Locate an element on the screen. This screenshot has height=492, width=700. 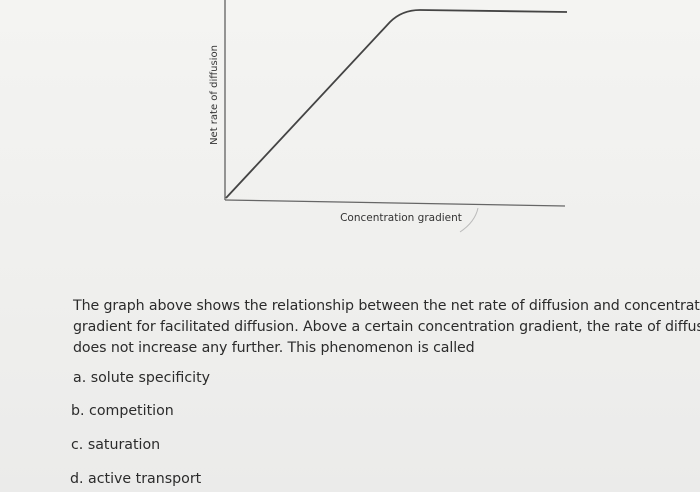
x-axis-label: Concentration gradient is located at coordinates (401, 218).